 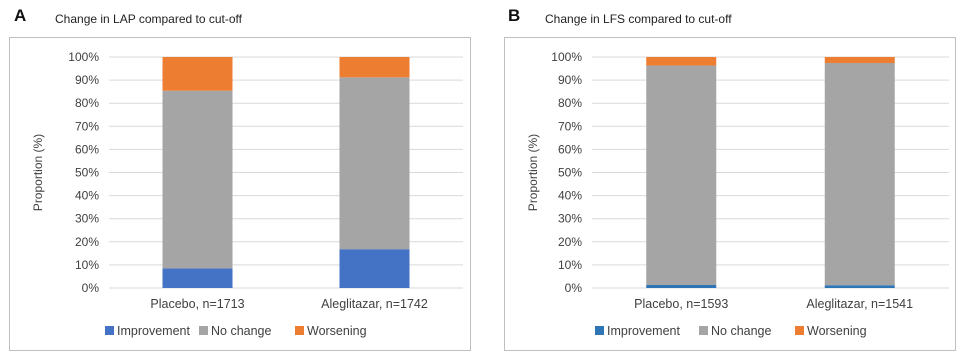 I want to click on x-category-label: Aleglitazar, n=1742, so click(x=374, y=304).